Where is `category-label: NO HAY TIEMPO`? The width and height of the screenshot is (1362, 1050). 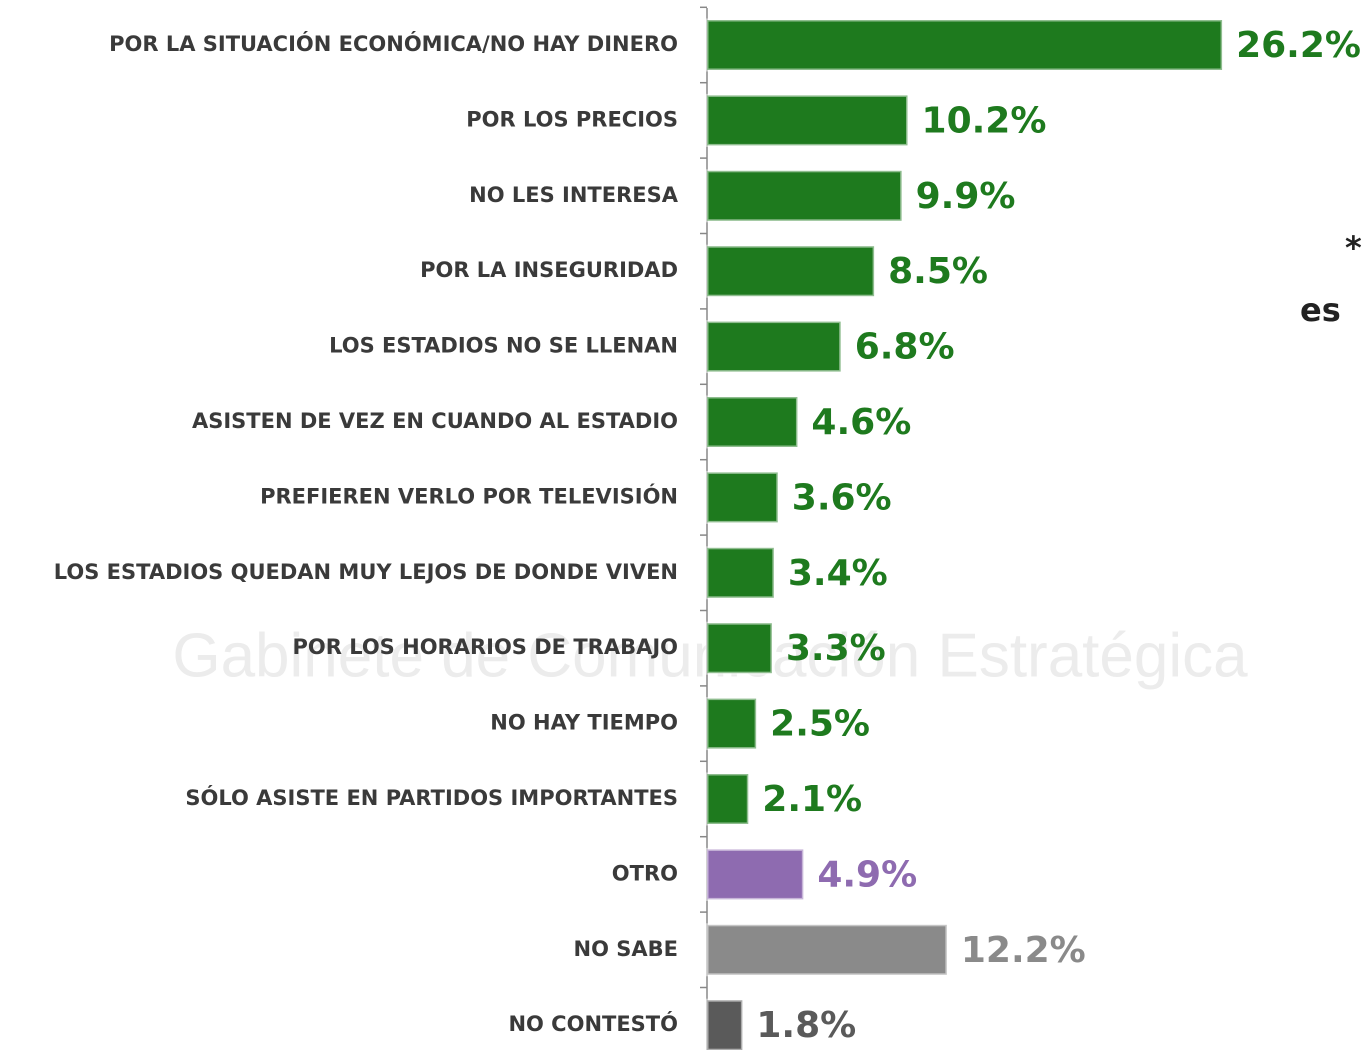
category-label: NO HAY TIEMPO is located at coordinates (584, 723).